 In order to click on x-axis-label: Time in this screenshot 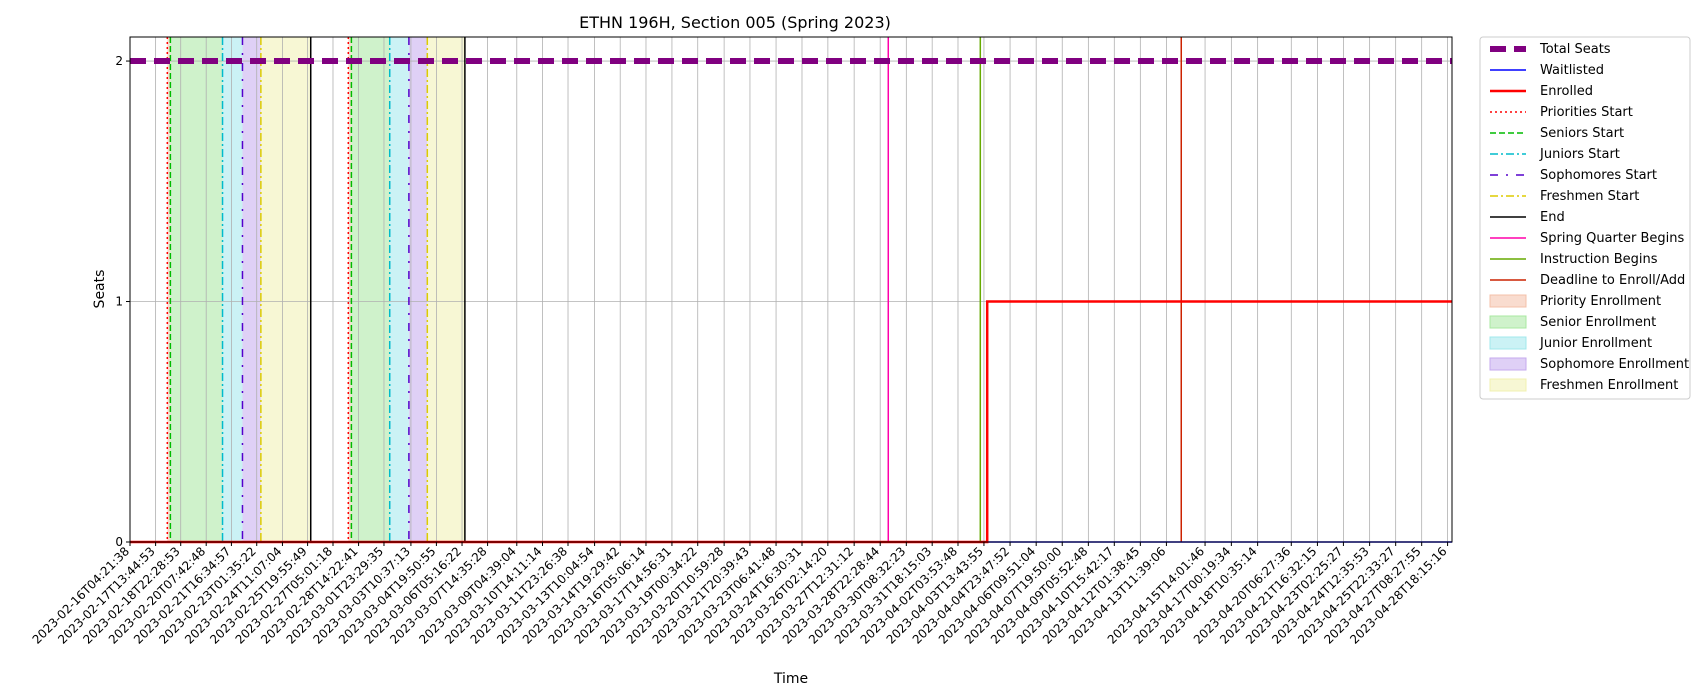, I will do `click(790, 679)`.